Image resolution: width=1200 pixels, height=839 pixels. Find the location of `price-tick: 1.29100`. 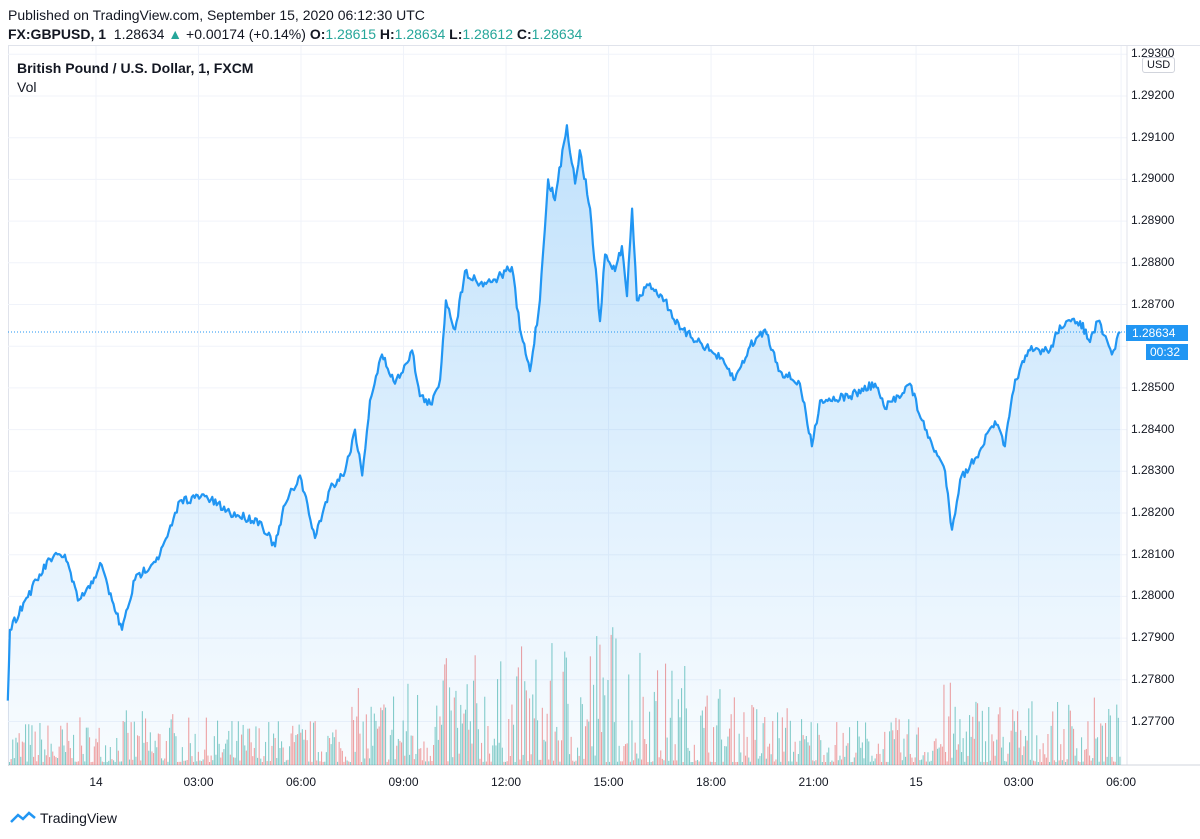

price-tick: 1.29100 is located at coordinates (1153, 136).